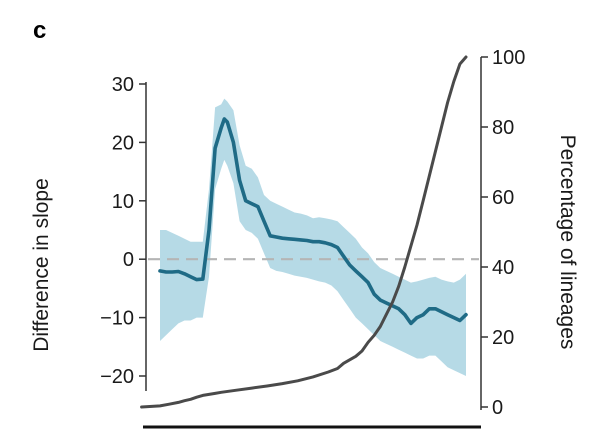 Image resolution: width=595 pixels, height=436 pixels. I want to click on right-tick-label: 100, so click(508, 58).